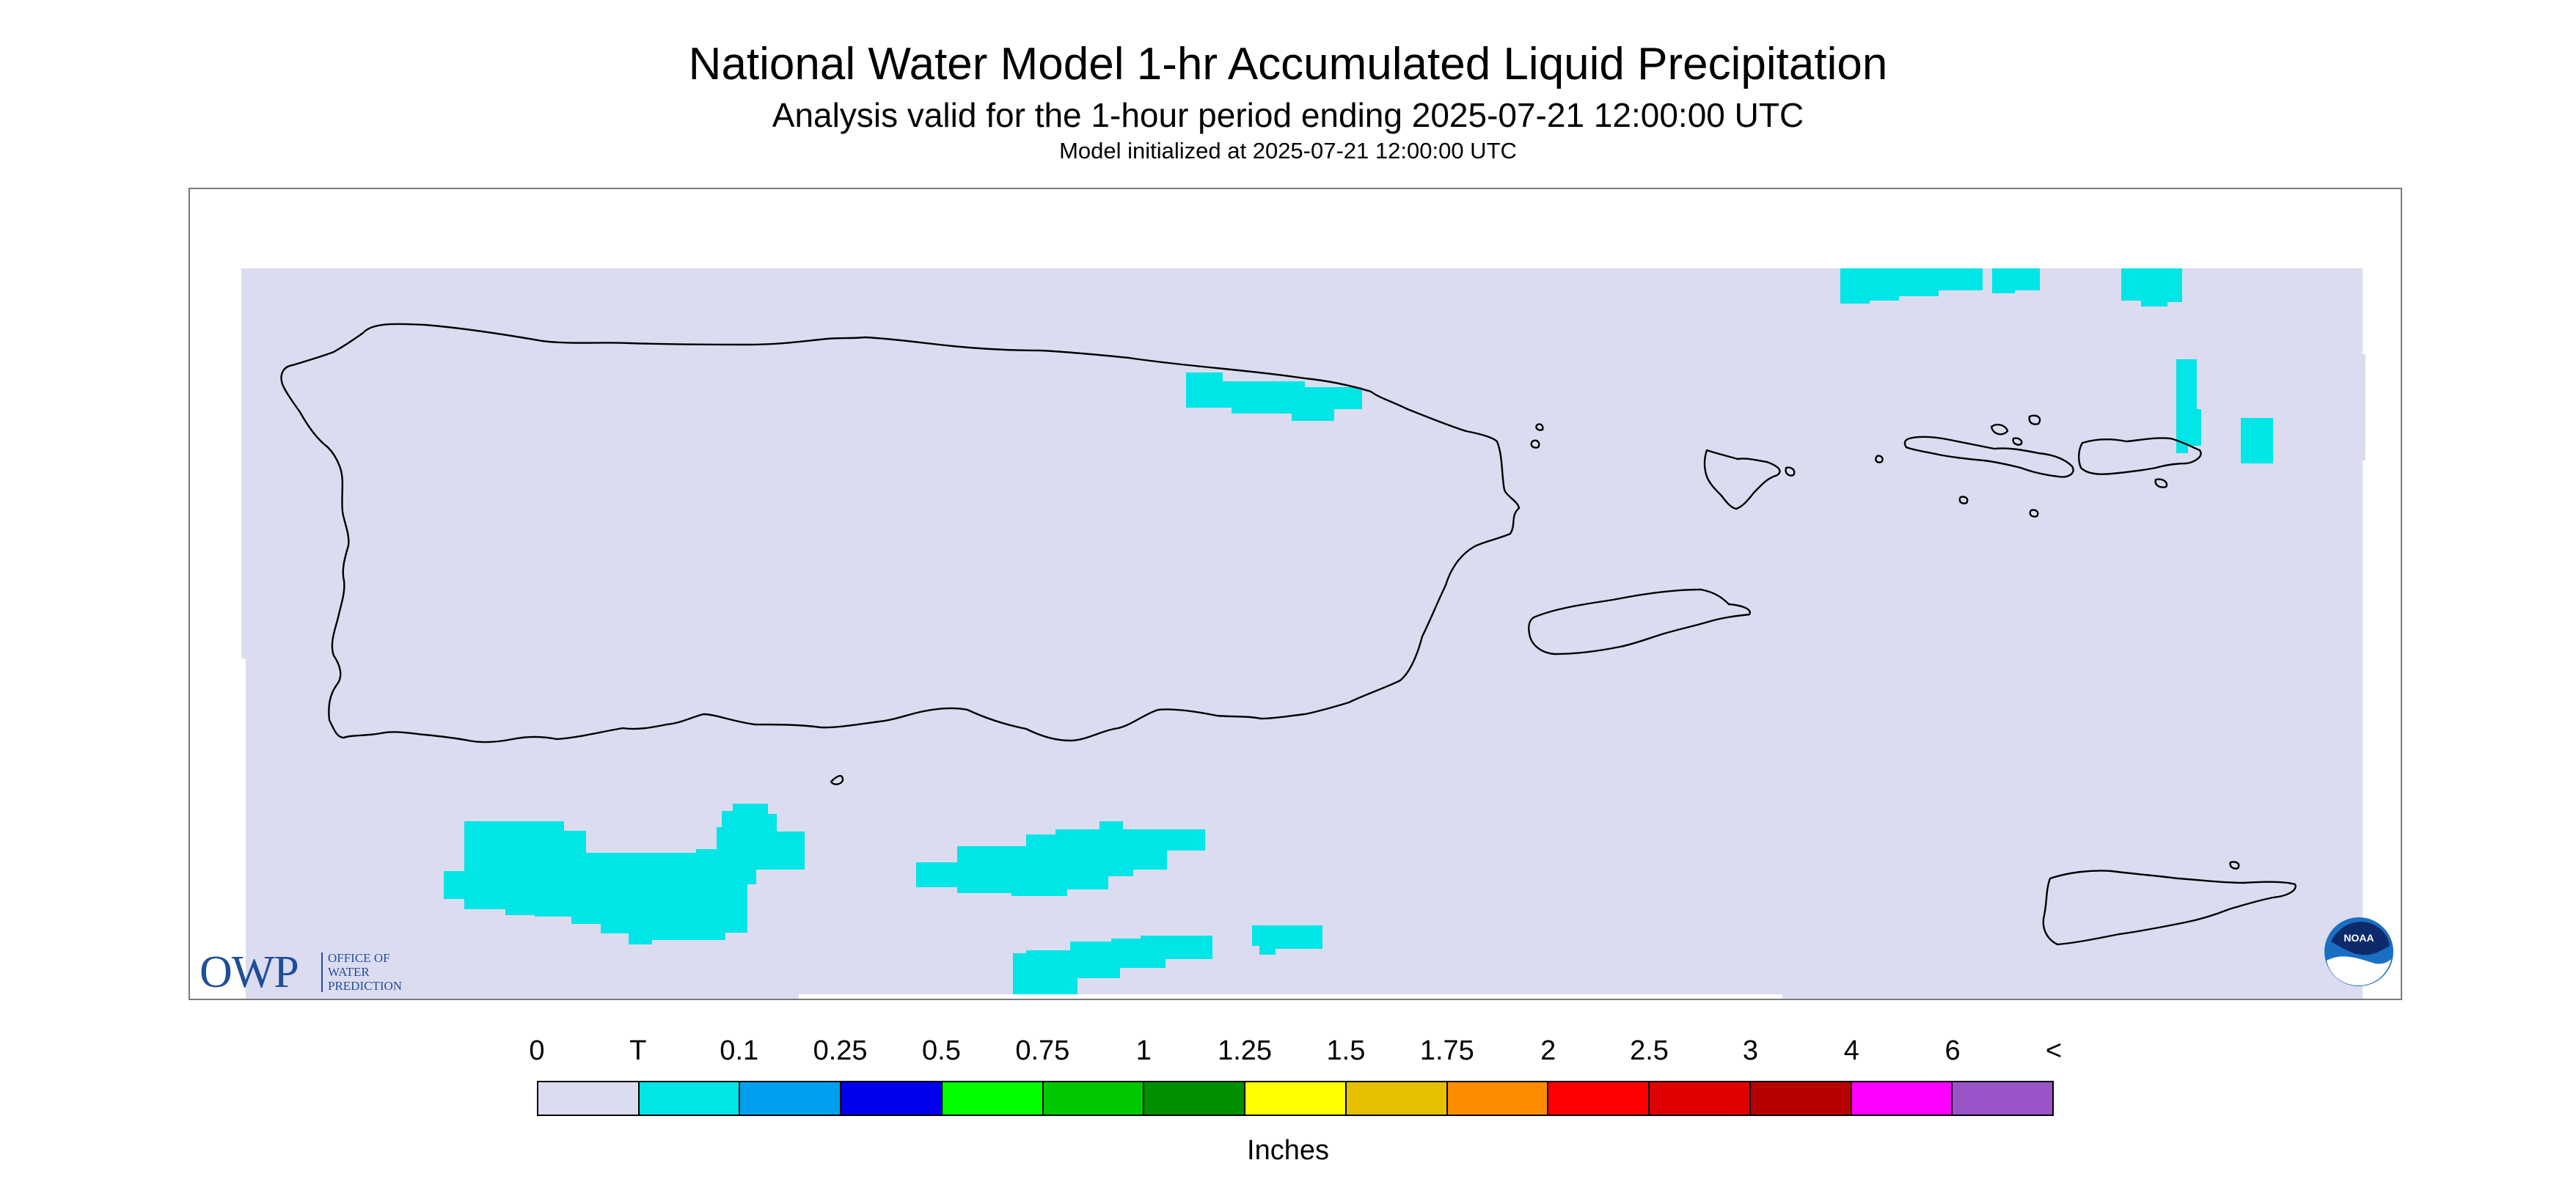  What do you see at coordinates (537, 1050) in the screenshot?
I see `legend-label: 0` at bounding box center [537, 1050].